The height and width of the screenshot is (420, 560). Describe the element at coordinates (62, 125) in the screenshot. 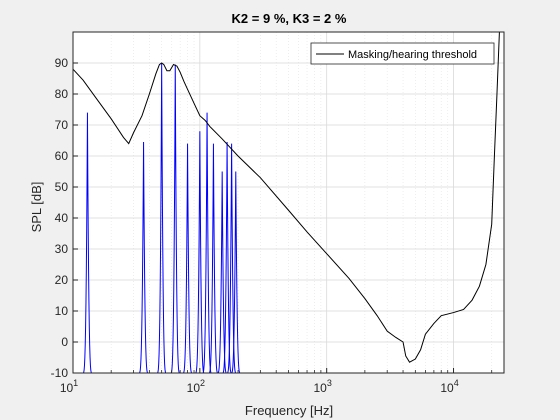

I see `y-tick-label: 70` at that location.